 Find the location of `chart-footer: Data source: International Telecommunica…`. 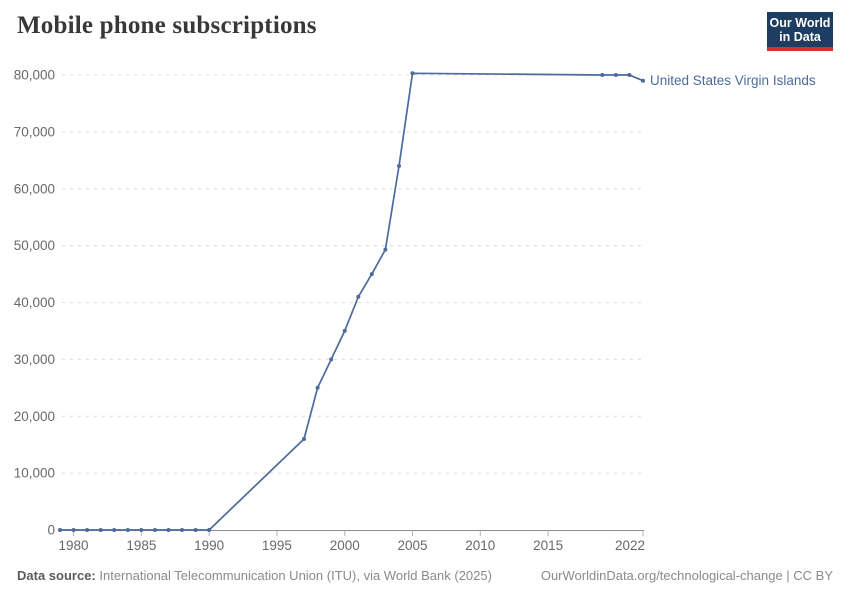

chart-footer: Data source: International Telecommunica… is located at coordinates (425, 575).